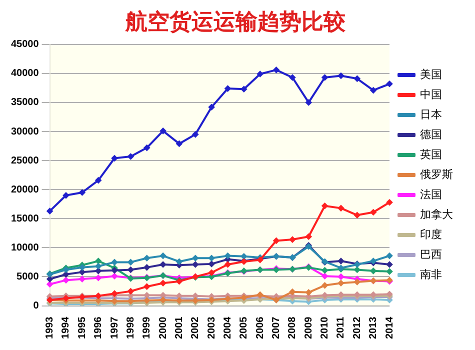 The height and width of the screenshot is (350, 475). I want to click on x-tick-label: 2002, so click(196, 328).